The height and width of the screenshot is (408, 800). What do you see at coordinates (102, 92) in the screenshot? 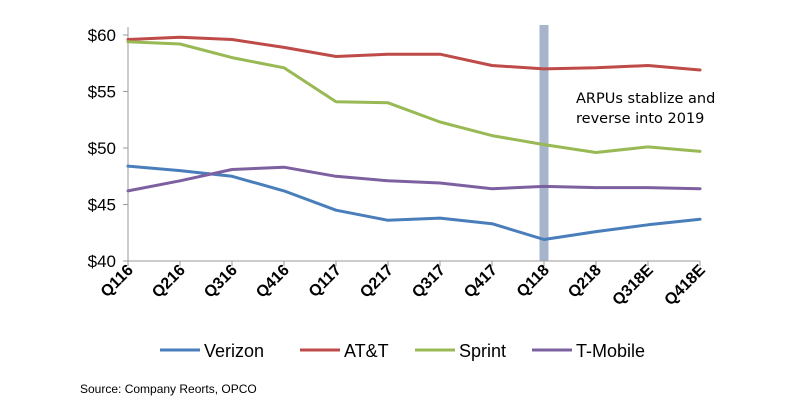
I see `y-tick-label: $55` at bounding box center [102, 92].